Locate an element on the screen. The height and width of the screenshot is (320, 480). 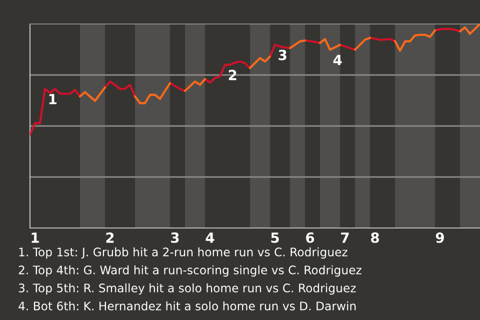
annotation: 2 is located at coordinates (232, 75).